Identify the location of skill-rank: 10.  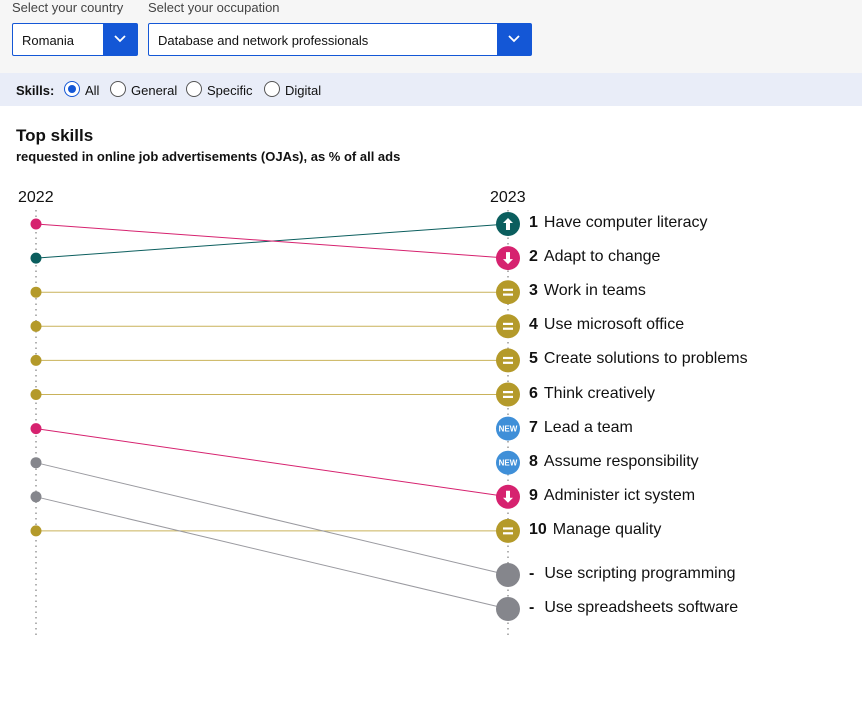
(538, 529).